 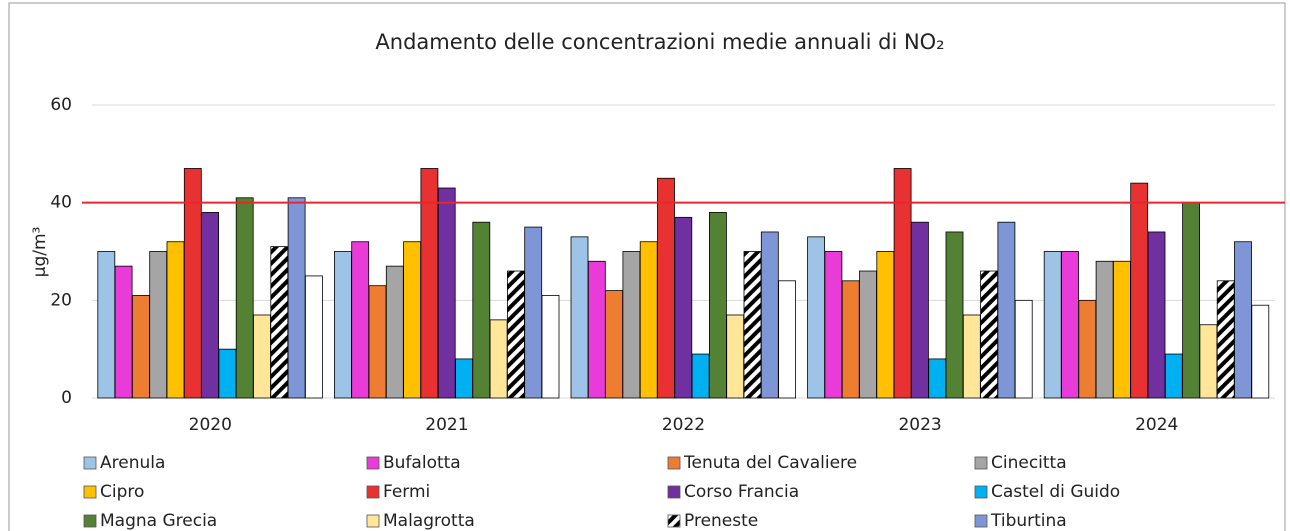 I want to click on legend-label: Cipro, so click(x=122, y=492).